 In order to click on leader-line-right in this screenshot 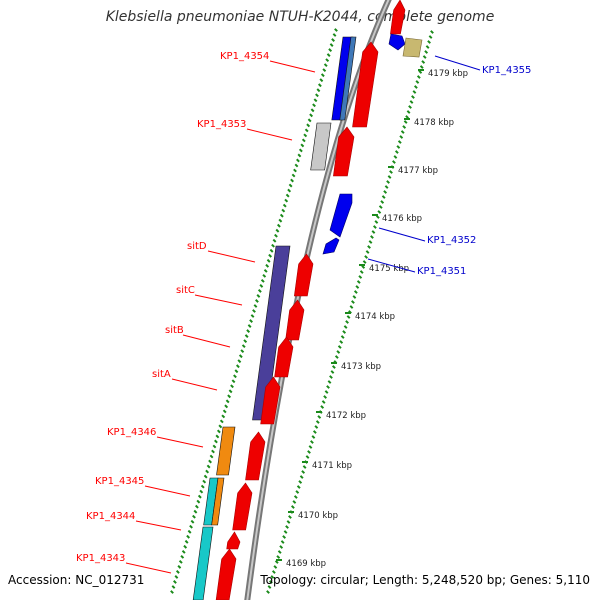, I will do `click(457, 63)`.